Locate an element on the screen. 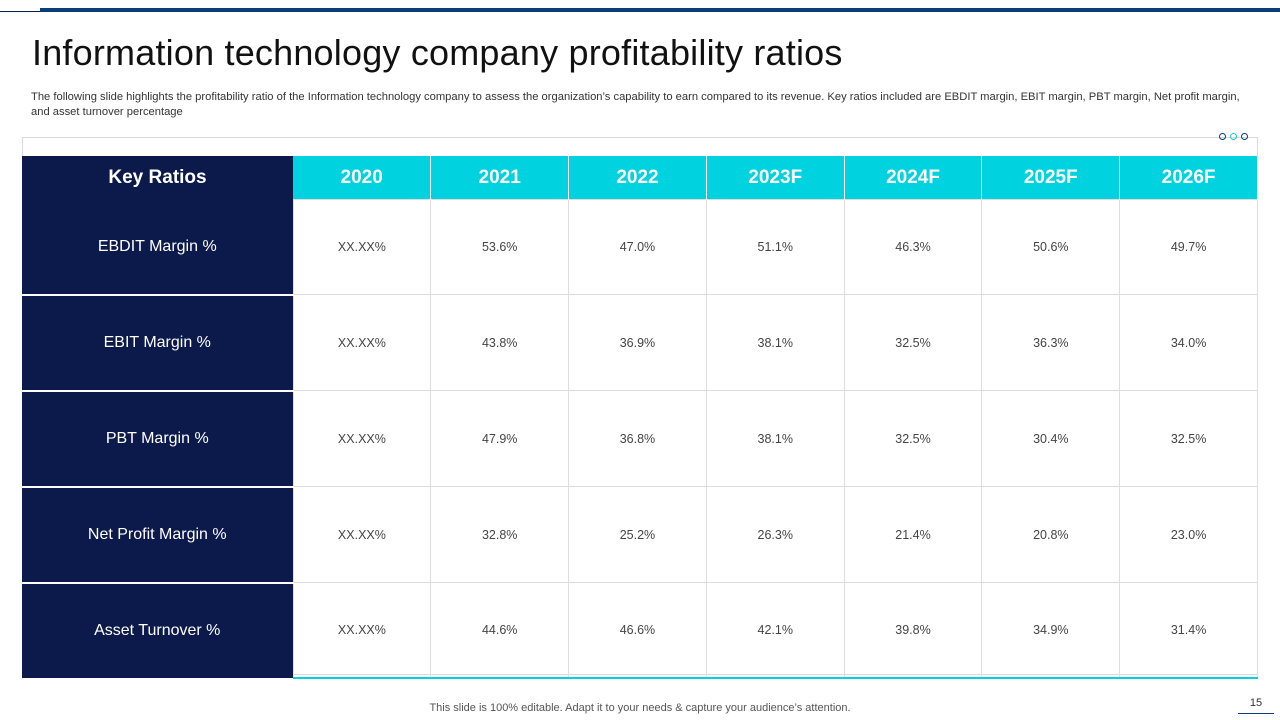 This screenshot has height=720, width=1280. row-label: Asset Turnover % is located at coordinates (157, 630).